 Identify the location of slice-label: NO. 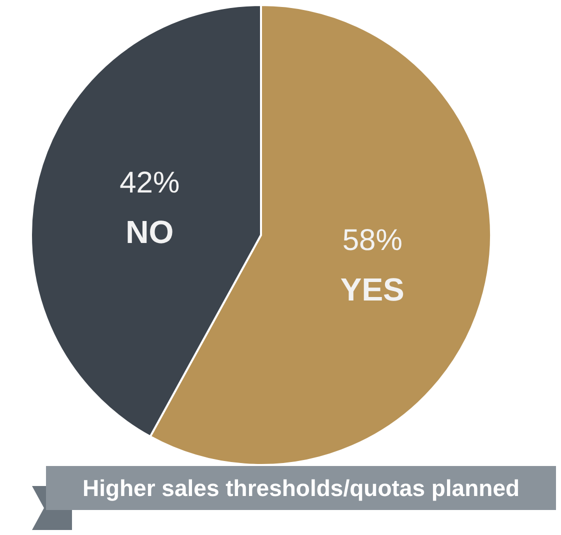
(150, 232).